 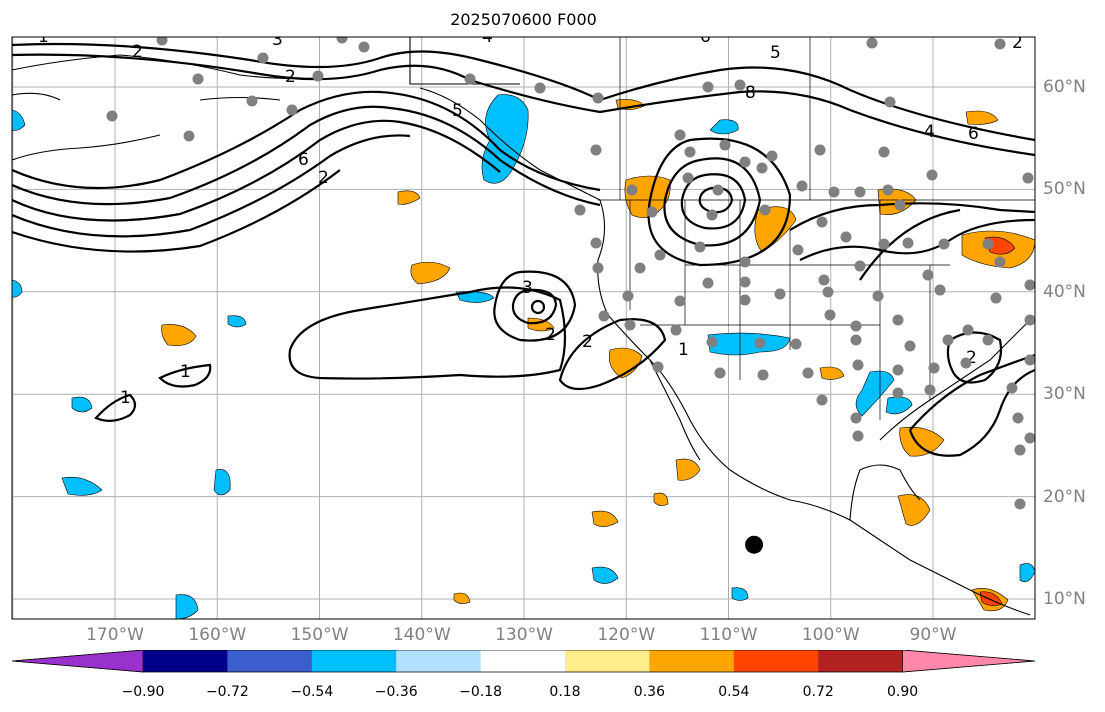 I want to click on longitude-label: 90°W, so click(x=933, y=635).